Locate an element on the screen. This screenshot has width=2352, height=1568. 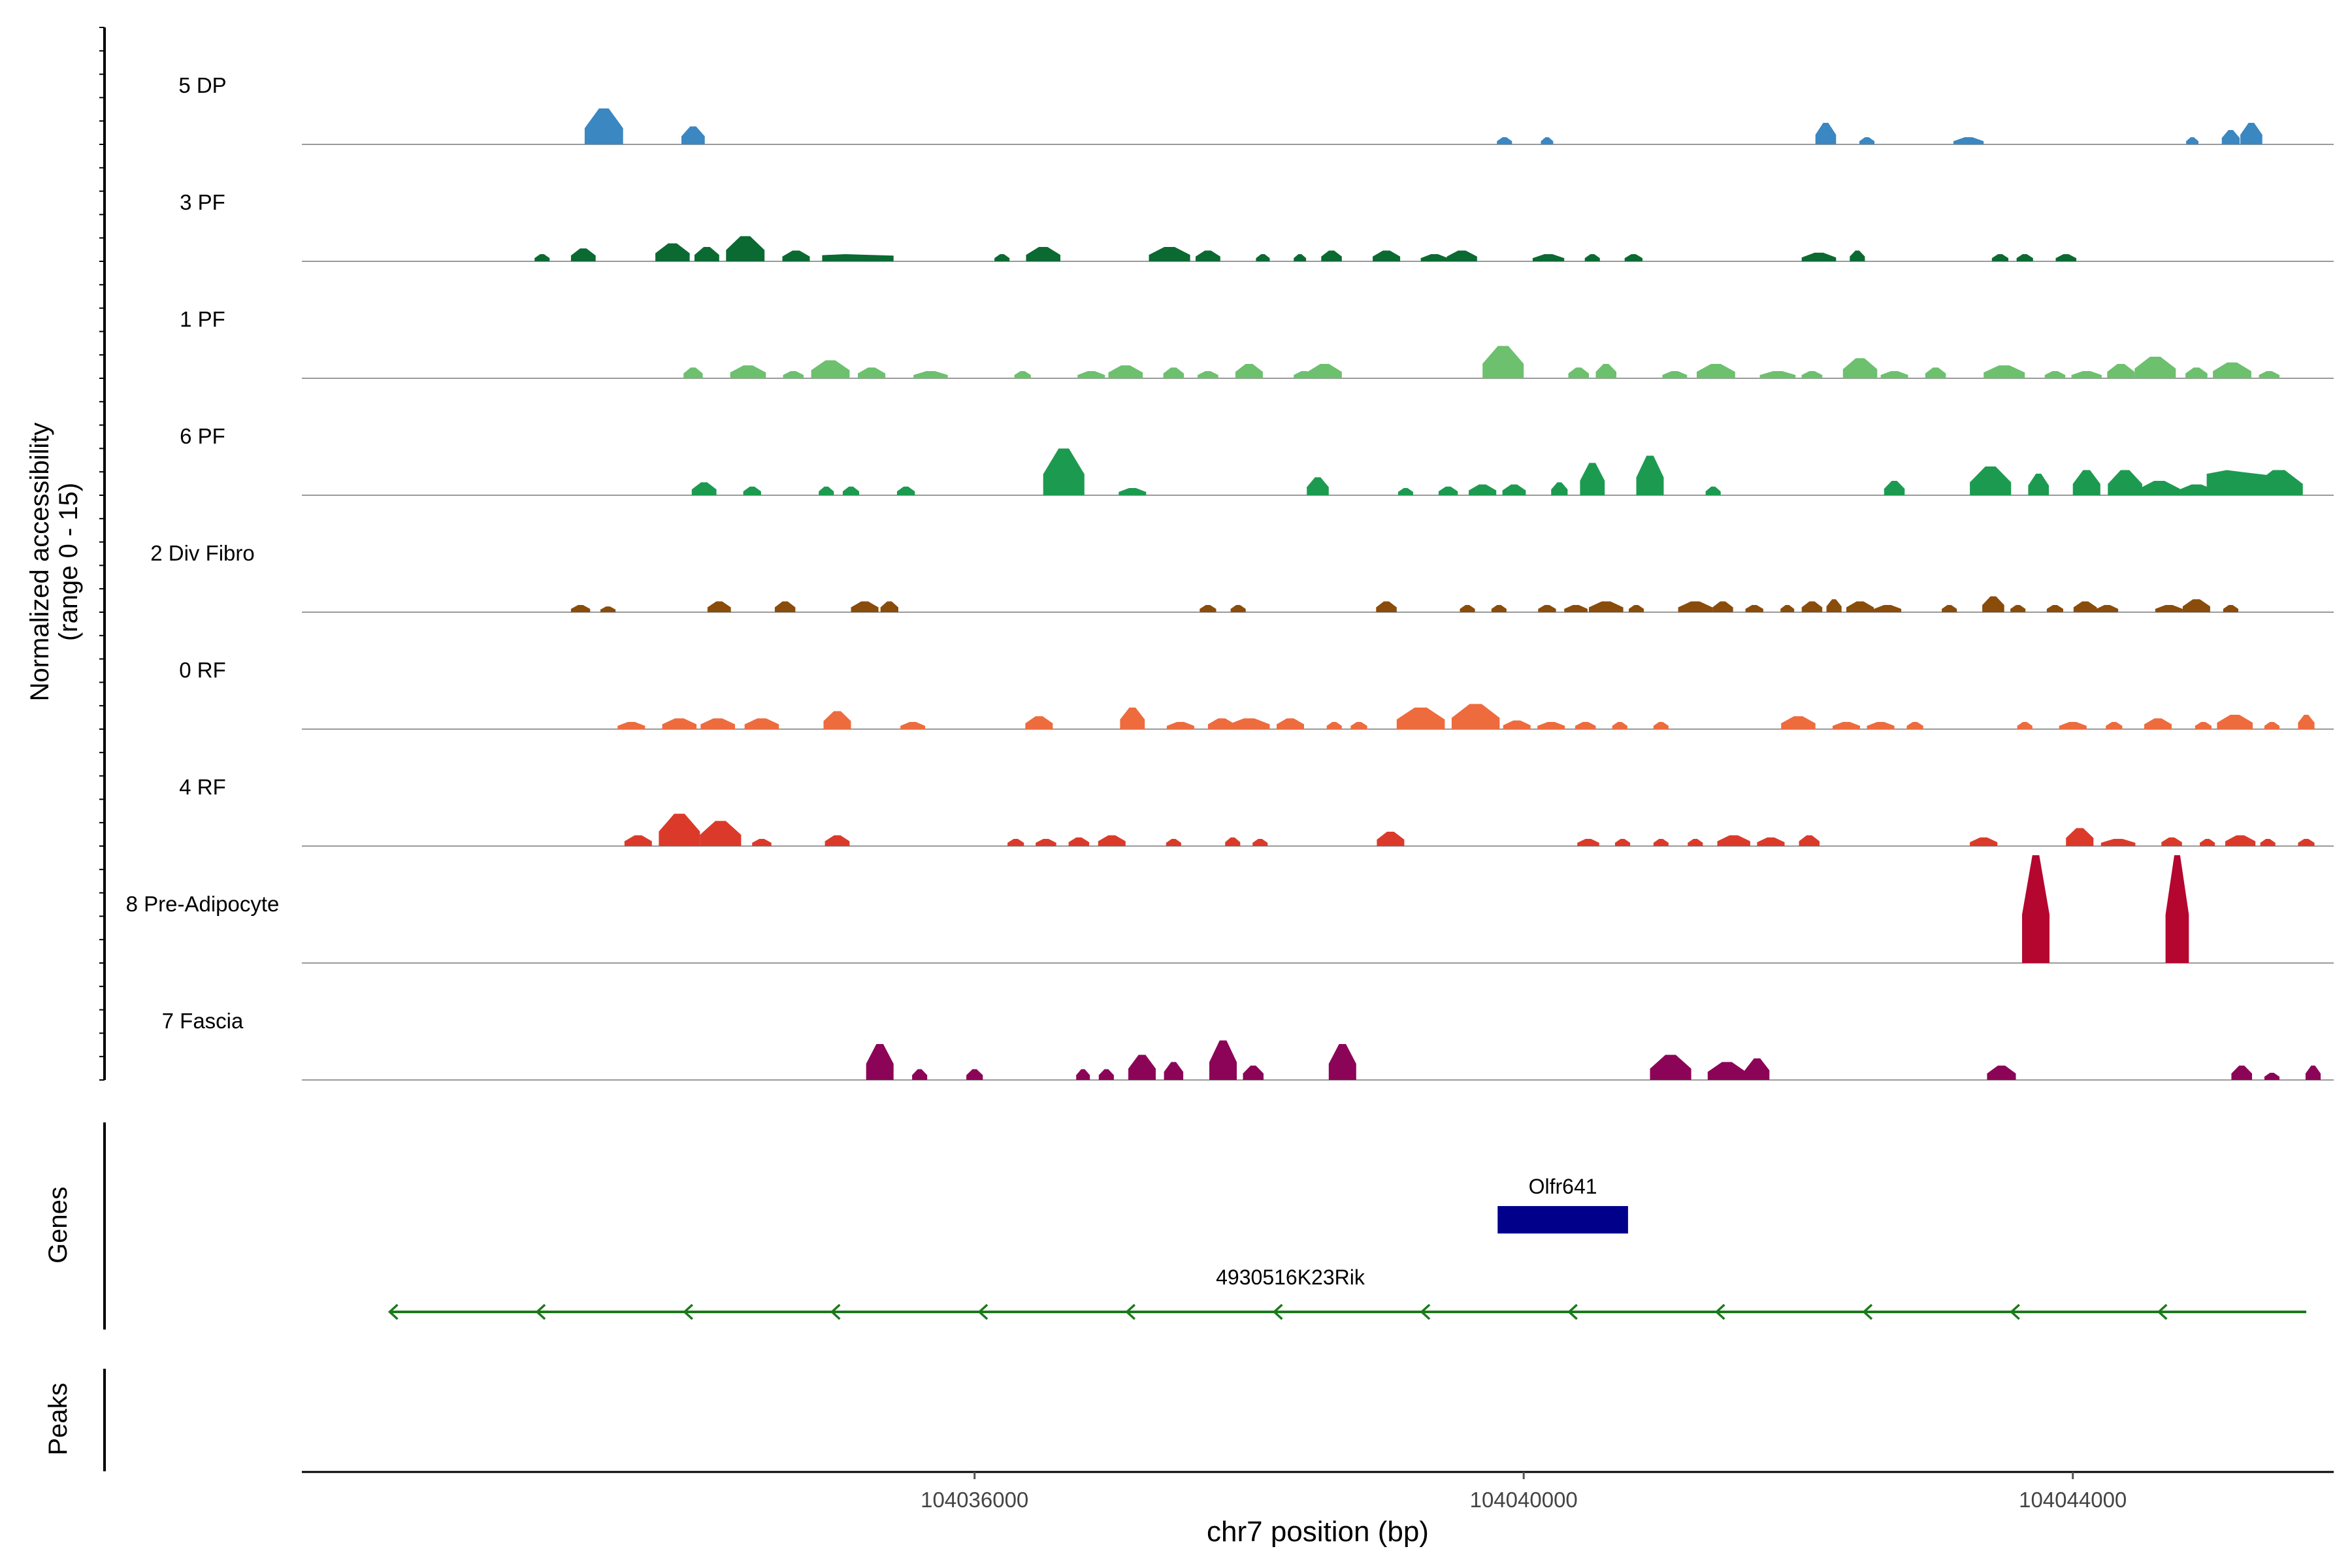
x-axis-tick-label: 104044000 is located at coordinates (2073, 1500).